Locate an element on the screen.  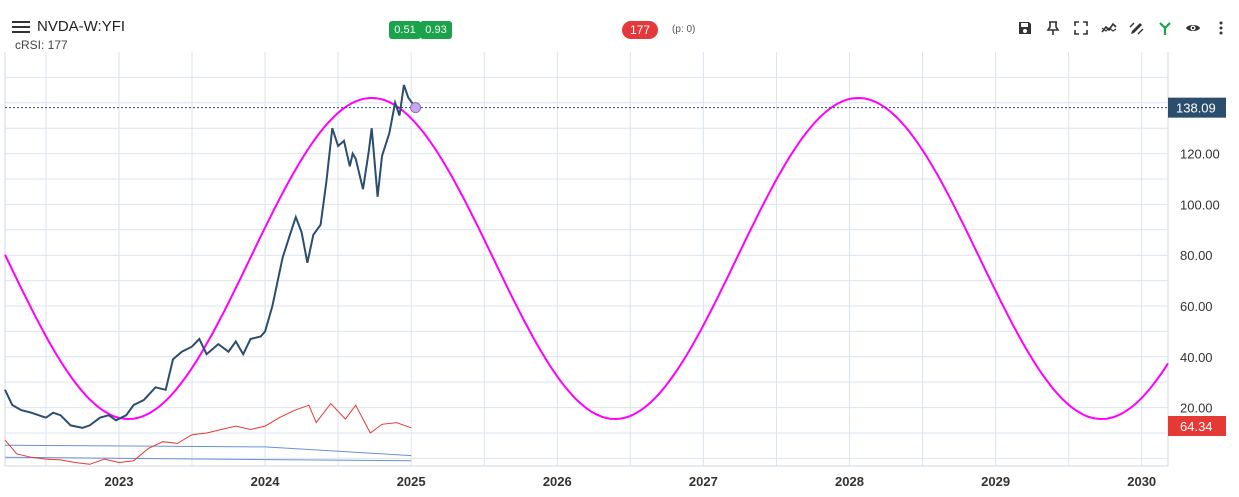
menu-icon is located at coordinates (21, 28).